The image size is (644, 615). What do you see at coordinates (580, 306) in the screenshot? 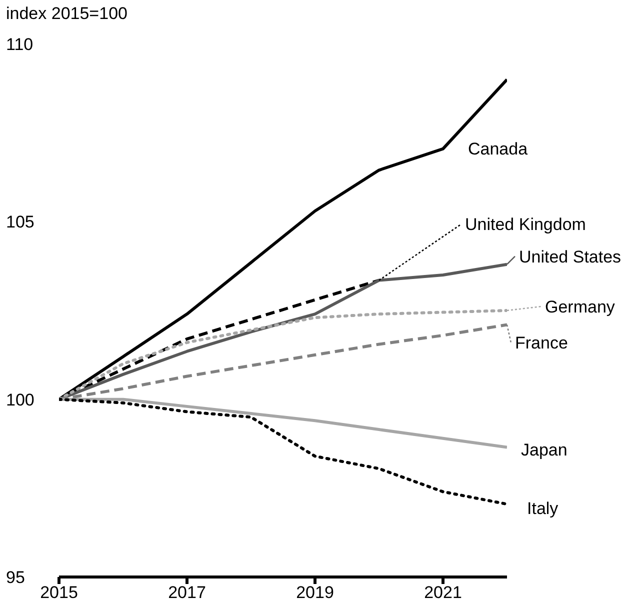
I see `legend-label: Germany` at bounding box center [580, 306].